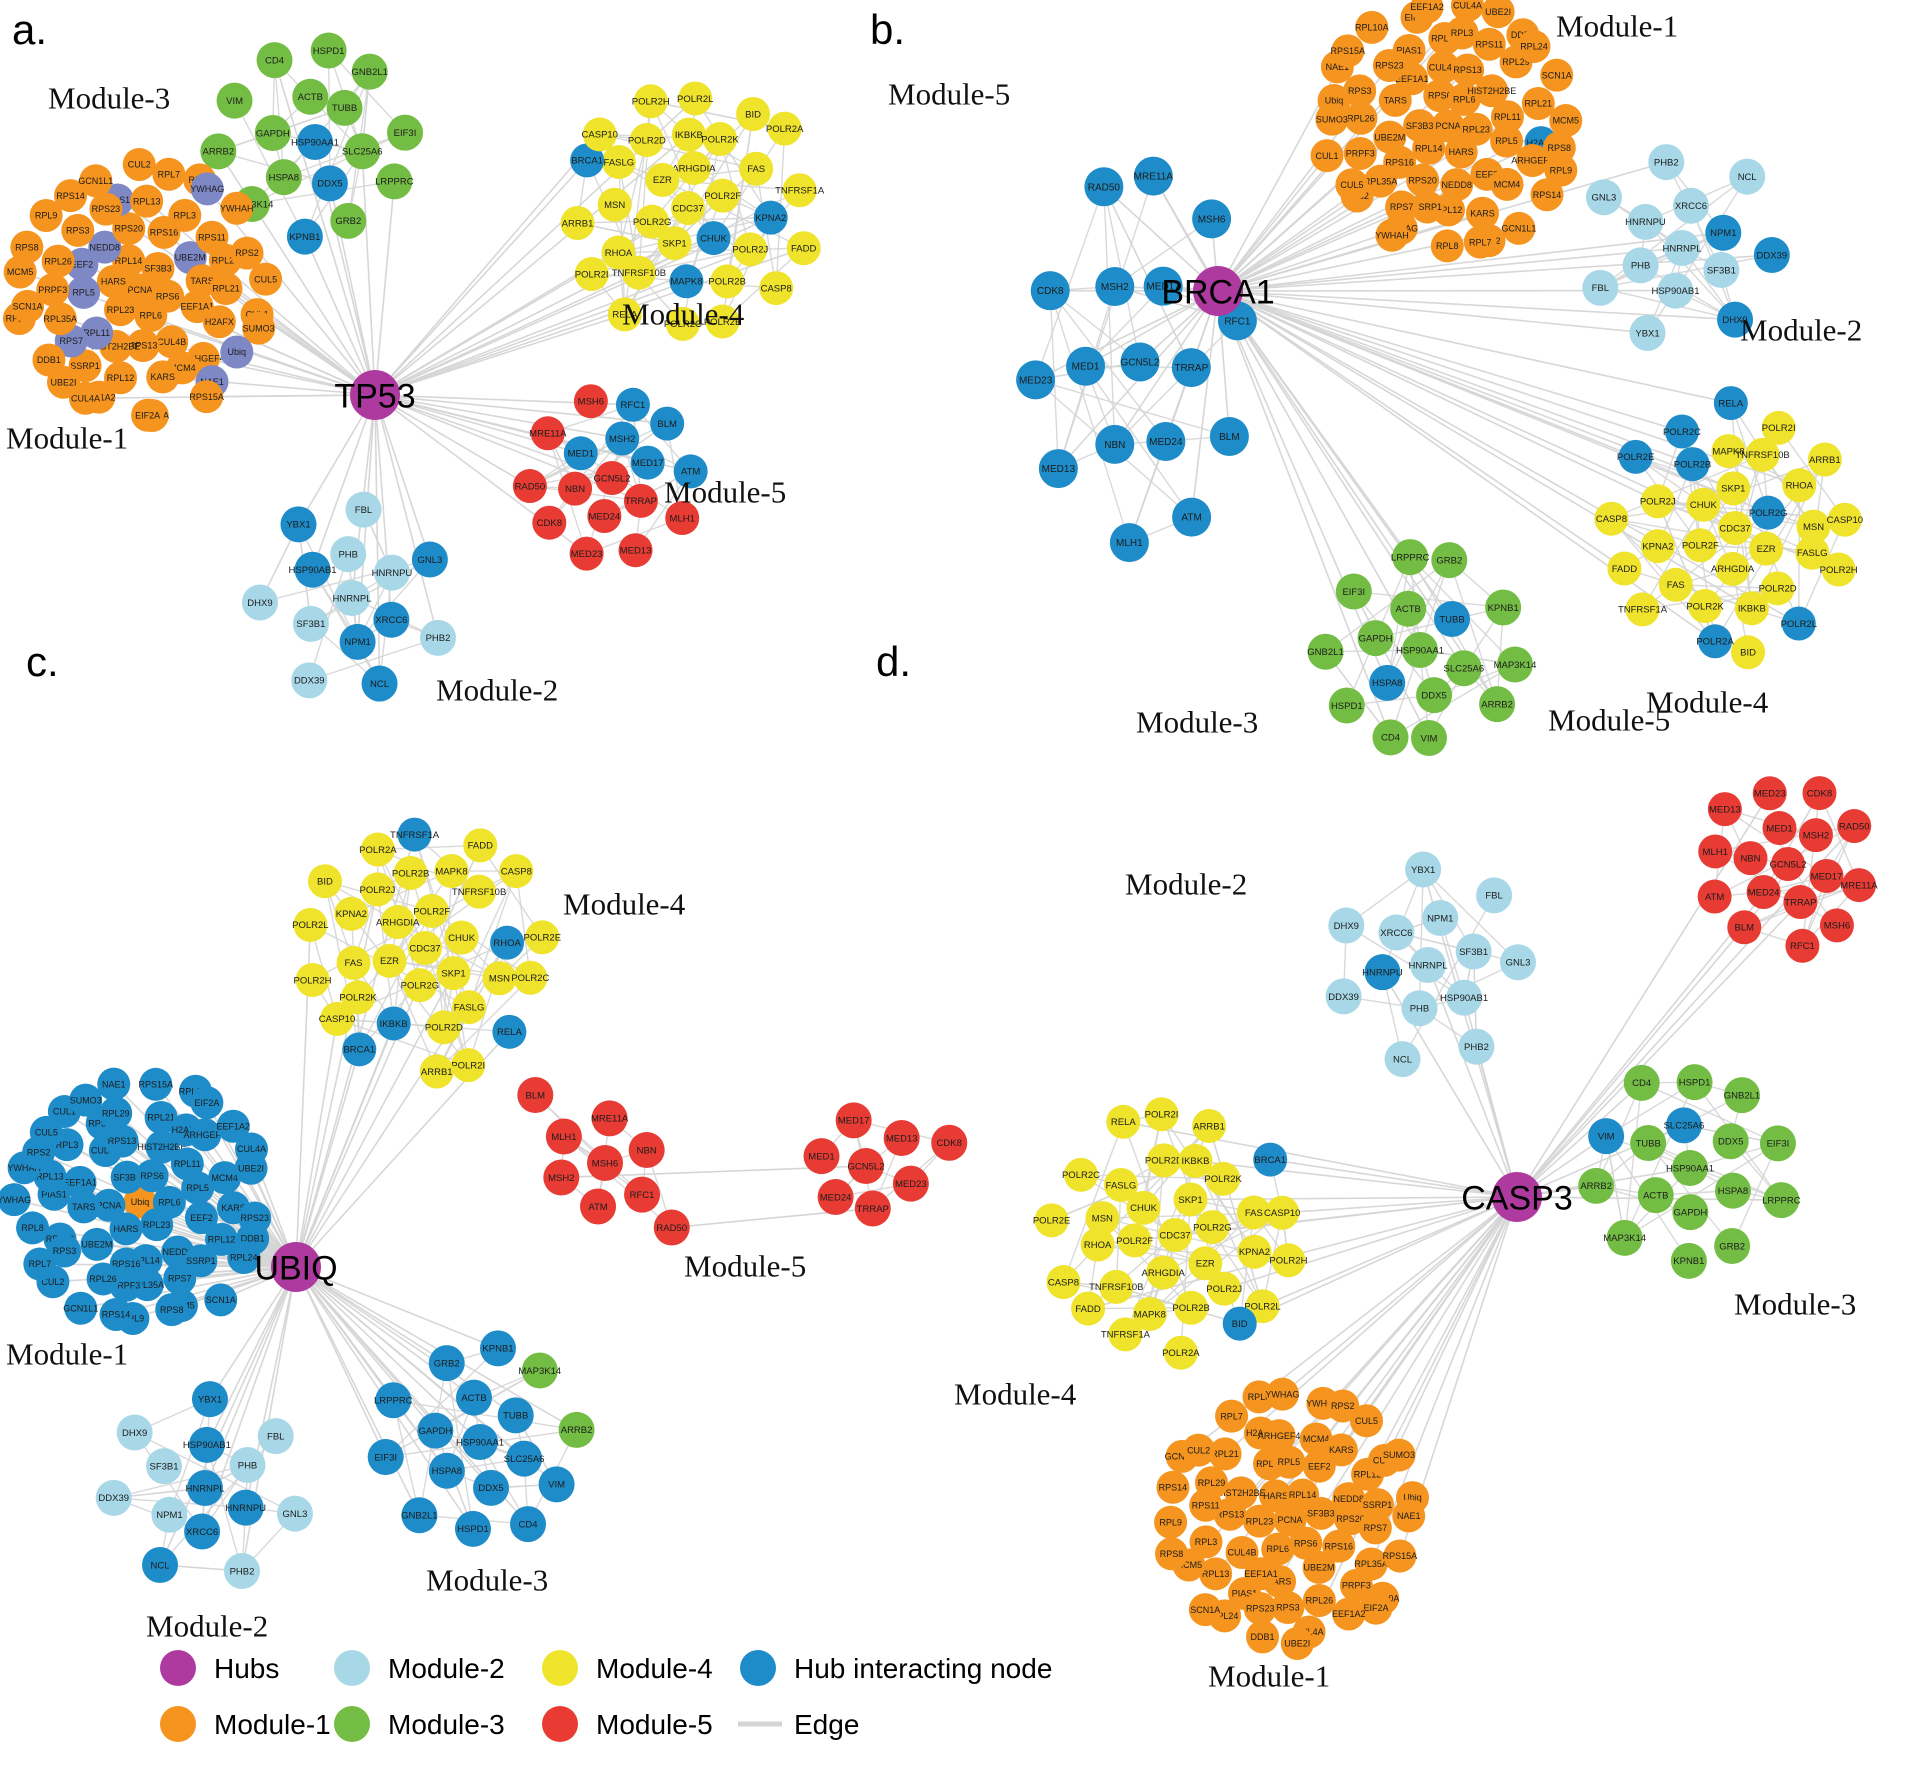 This screenshot has width=1923, height=1775. Describe the element at coordinates (662, 180) in the screenshot. I see `node-label-EZR: EZR` at that location.